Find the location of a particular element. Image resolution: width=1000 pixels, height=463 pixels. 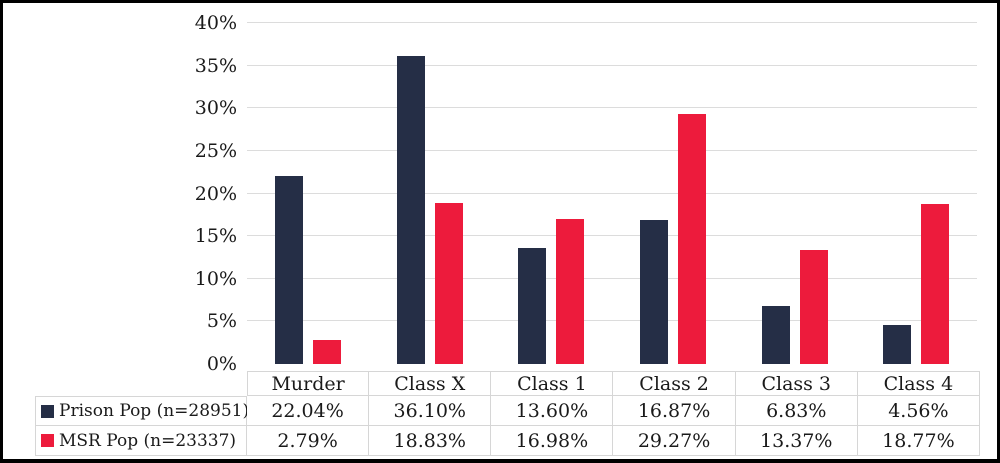

category-header: Class 1 is located at coordinates (552, 383).